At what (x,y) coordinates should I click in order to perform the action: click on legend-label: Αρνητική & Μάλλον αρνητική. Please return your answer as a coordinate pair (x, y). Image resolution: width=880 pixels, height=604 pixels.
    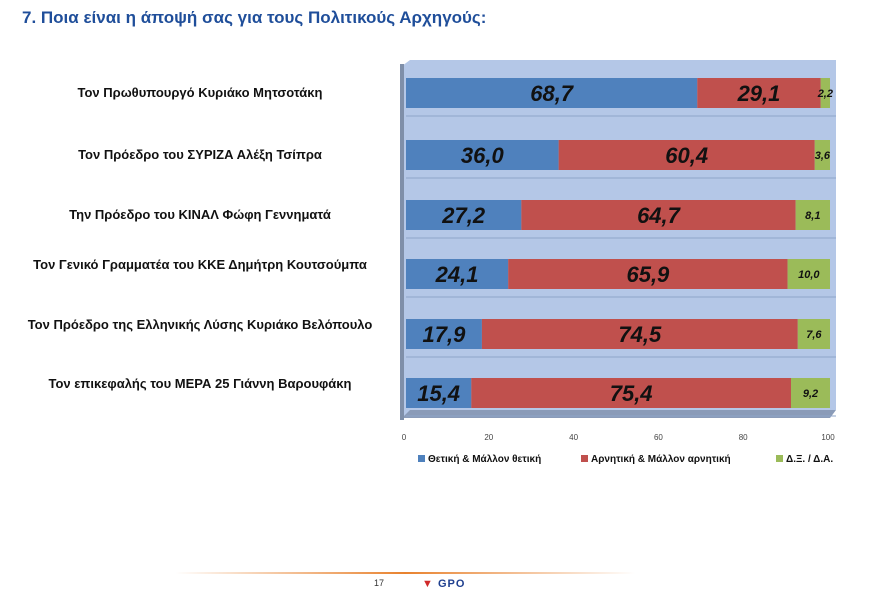
    Looking at the image, I should click on (661, 459).